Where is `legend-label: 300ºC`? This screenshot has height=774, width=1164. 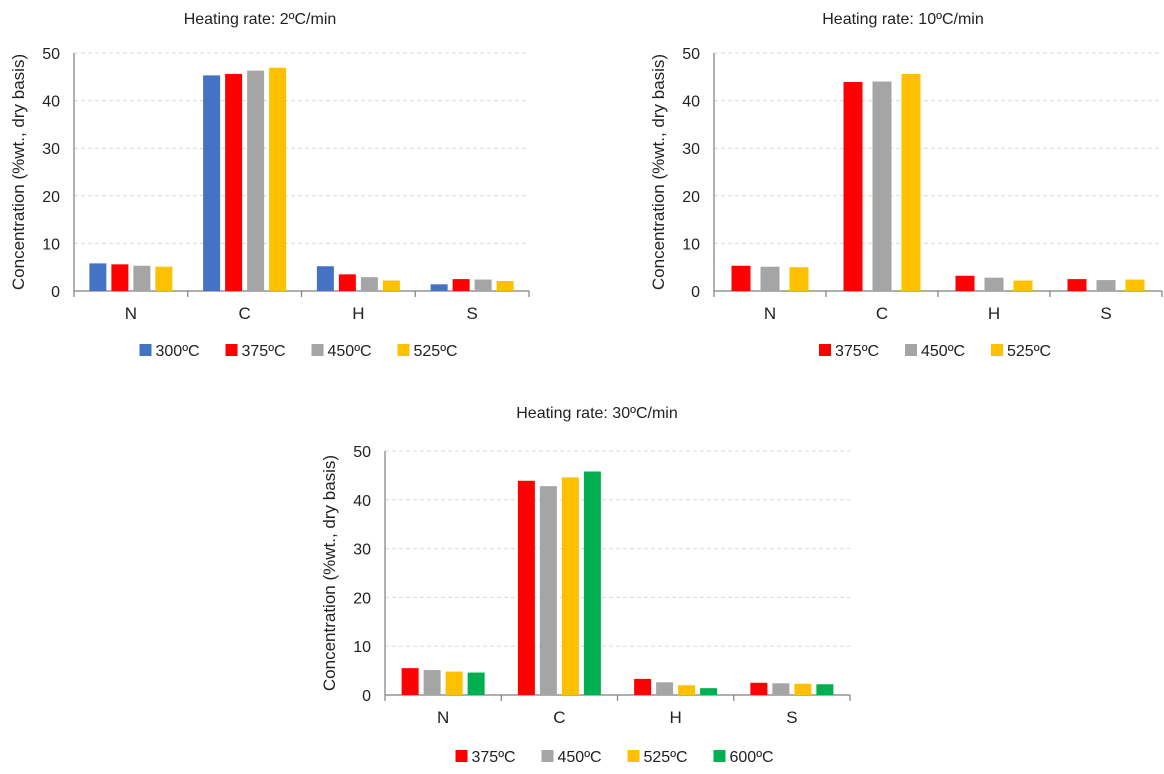 legend-label: 300ºC is located at coordinates (178, 351).